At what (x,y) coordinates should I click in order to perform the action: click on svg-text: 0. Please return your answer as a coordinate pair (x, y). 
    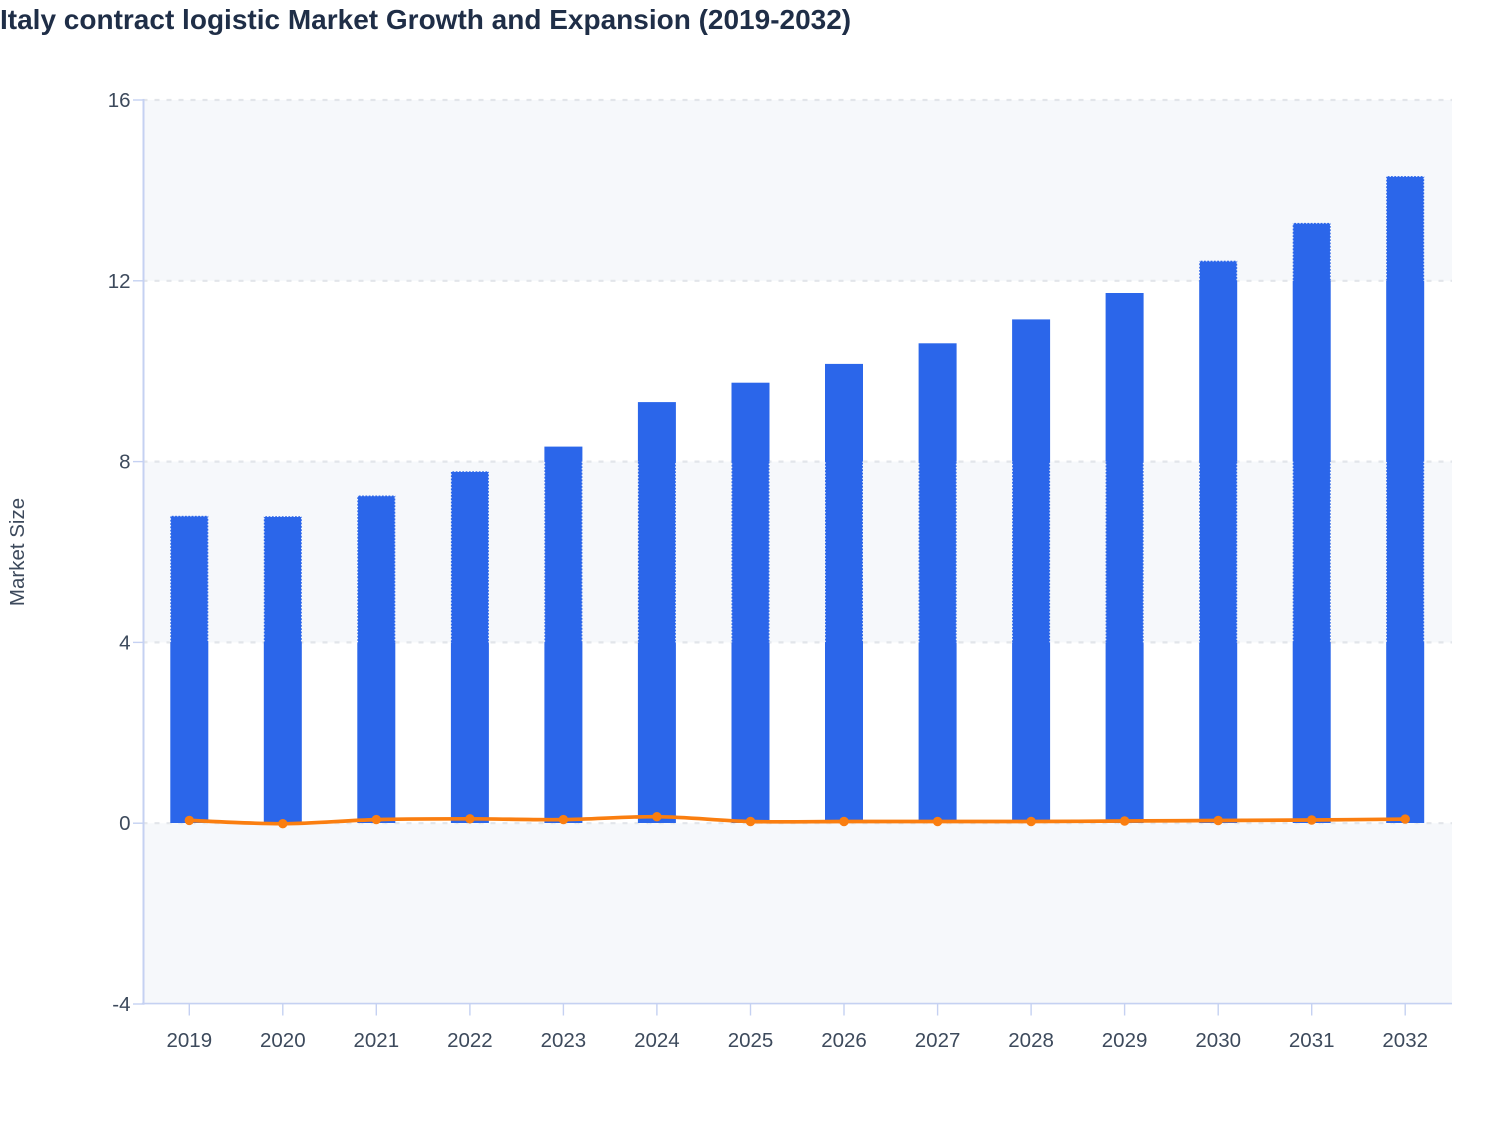
    Looking at the image, I should click on (124, 823).